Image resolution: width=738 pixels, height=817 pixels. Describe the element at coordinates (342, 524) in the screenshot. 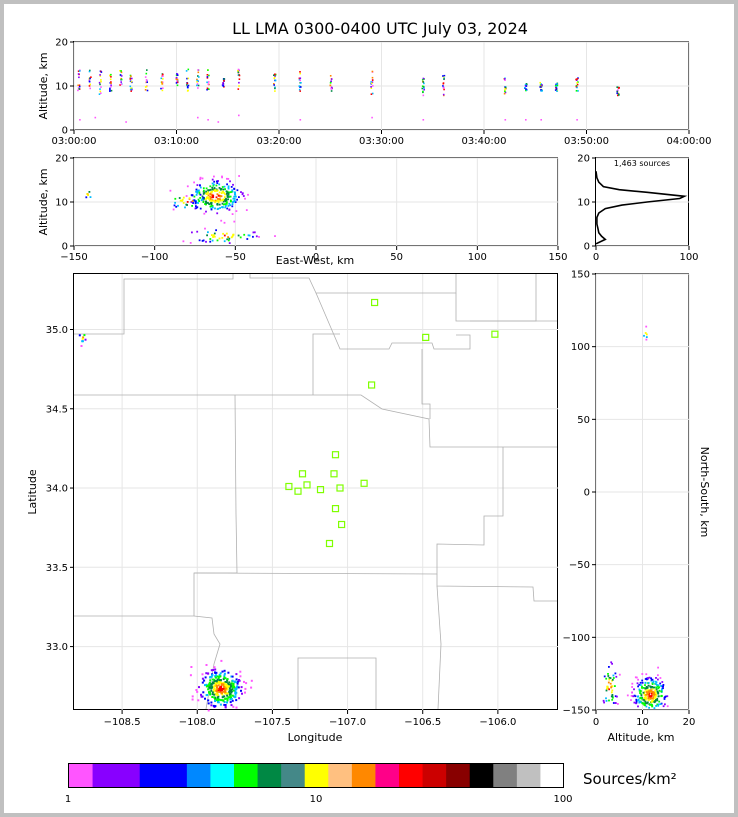

I see `lma-station-marker` at that location.